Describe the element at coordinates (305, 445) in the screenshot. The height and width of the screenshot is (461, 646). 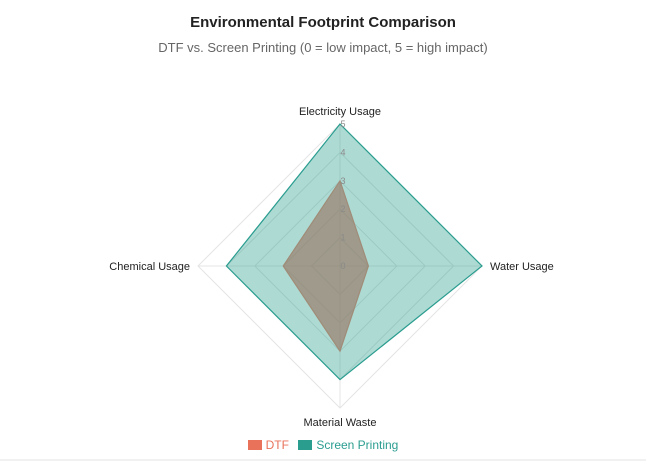
I see `legend-swatch-screen-printing` at that location.